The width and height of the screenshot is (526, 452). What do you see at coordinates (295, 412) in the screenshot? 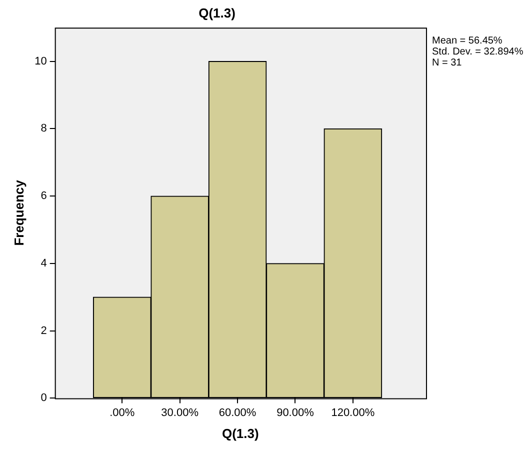
I see `x-tick-label: 90.00%` at bounding box center [295, 412].